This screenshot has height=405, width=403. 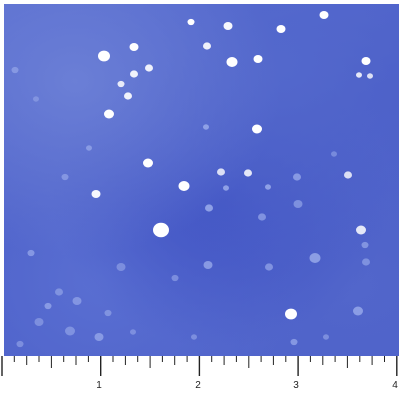 What do you see at coordinates (395, 385) in the screenshot?
I see `ruler-label-4: 4` at bounding box center [395, 385].